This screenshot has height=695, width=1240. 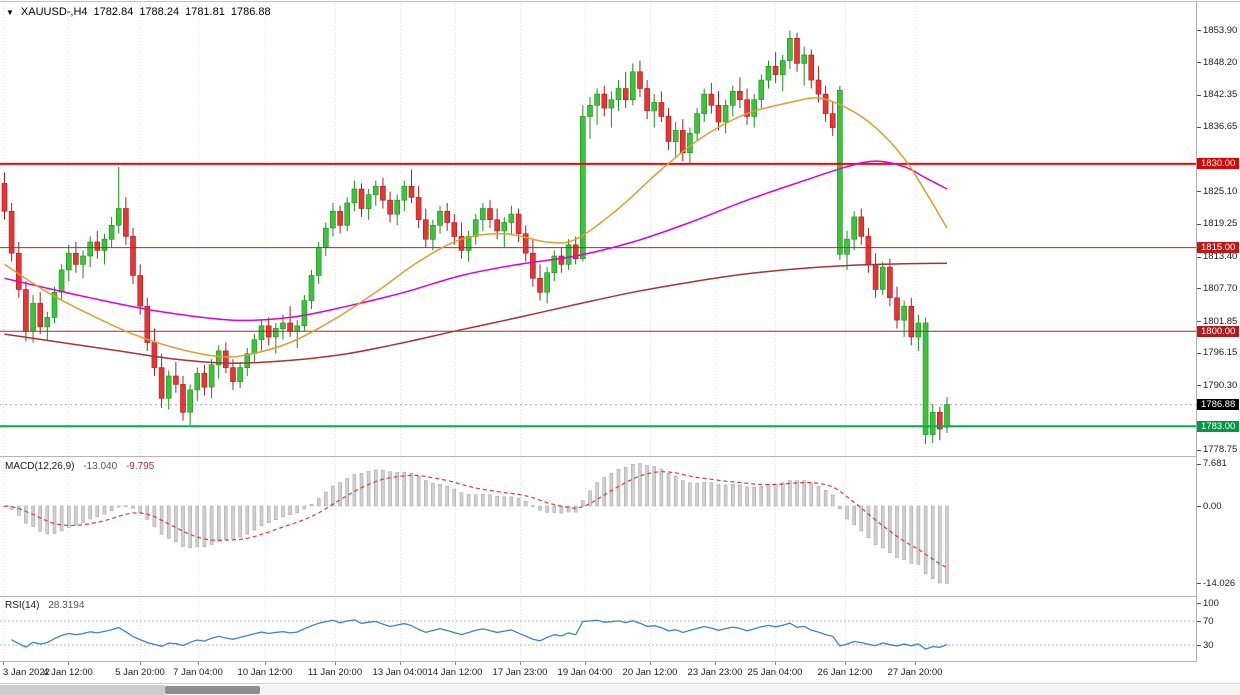 What do you see at coordinates (455, 672) in the screenshot?
I see `time-label: 14 Jan 12:00` at bounding box center [455, 672].